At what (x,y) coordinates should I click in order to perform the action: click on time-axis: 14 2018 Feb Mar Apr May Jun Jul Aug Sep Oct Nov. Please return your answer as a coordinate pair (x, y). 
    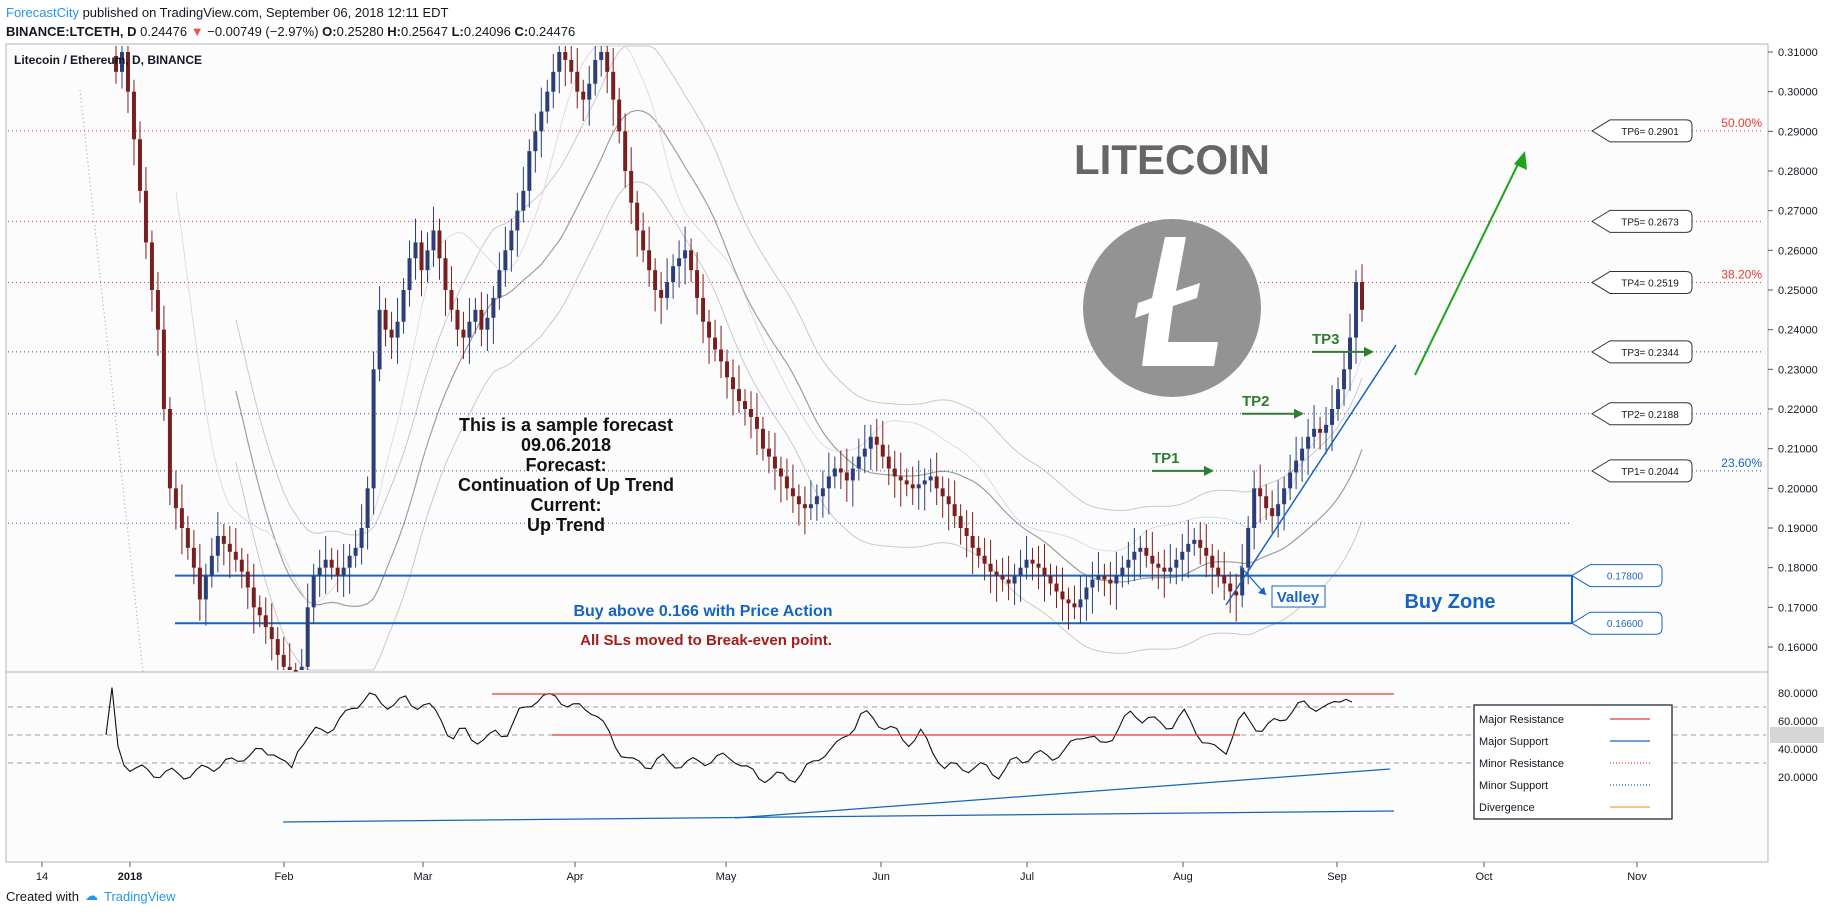
    Looking at the image, I should click on (841, 872).